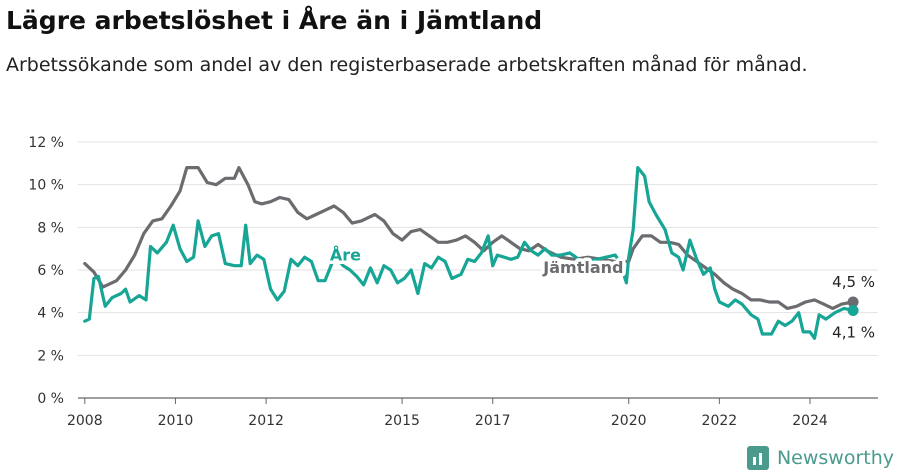  I want to click on end-value-label-jamtland: 4,5 %, so click(853, 282).